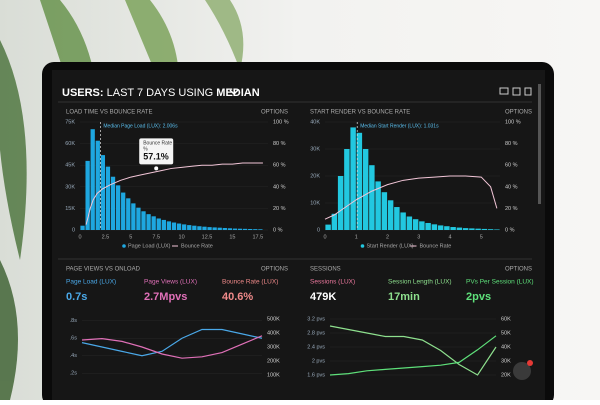  What do you see at coordinates (76, 297) in the screenshot?
I see `metric-value: 0.7s` at bounding box center [76, 297].